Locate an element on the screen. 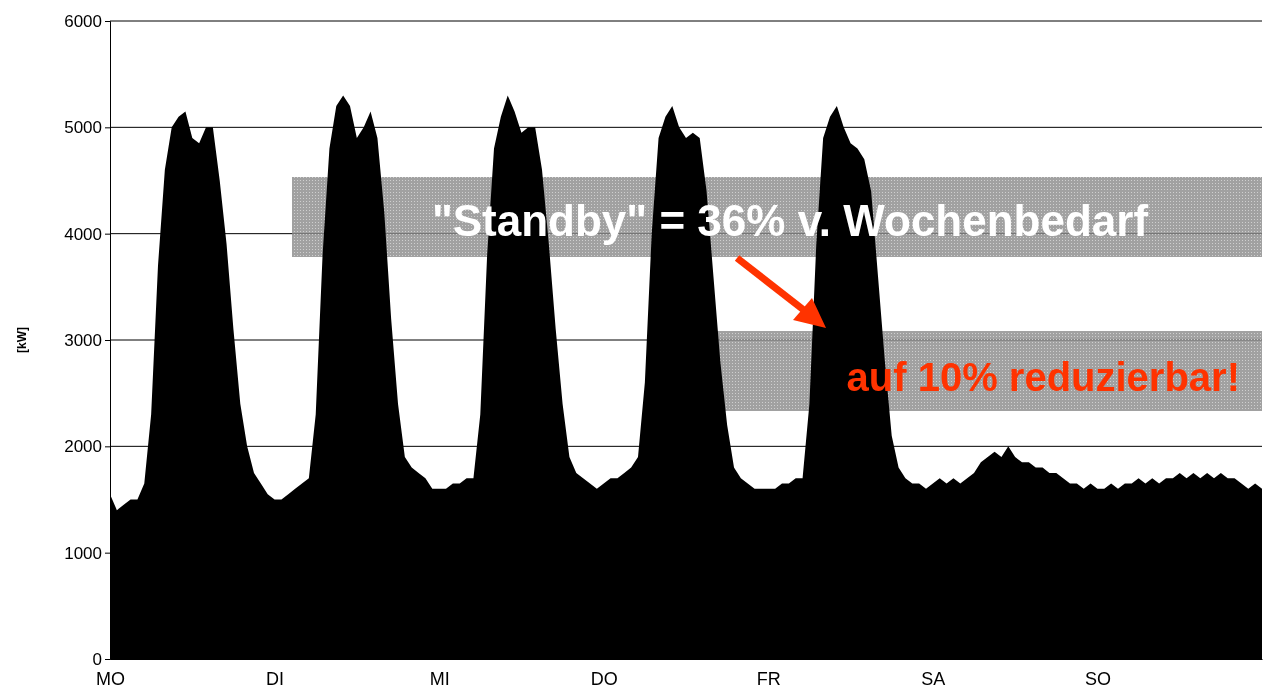 The width and height of the screenshot is (1263, 700). y-axis-title: [kW] is located at coordinates (22, 340).